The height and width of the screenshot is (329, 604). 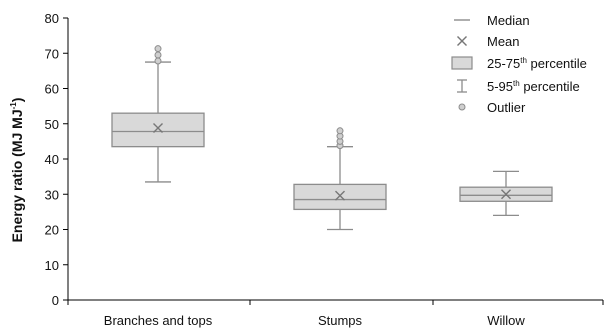 What do you see at coordinates (52, 53) in the screenshot?
I see `y-tick-label: 70` at bounding box center [52, 53].